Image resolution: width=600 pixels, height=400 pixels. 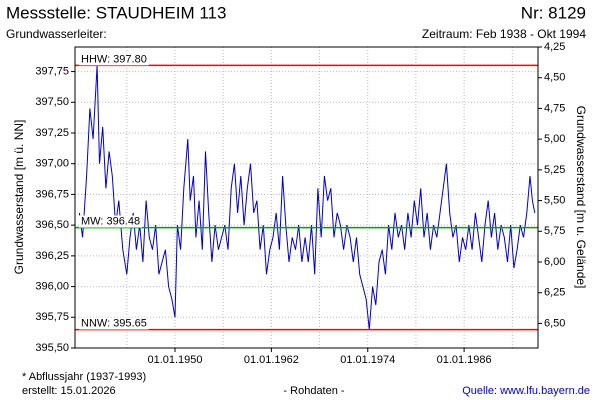 I want to click on aquifer: Grundwasserleiter:, so click(x=56, y=34).